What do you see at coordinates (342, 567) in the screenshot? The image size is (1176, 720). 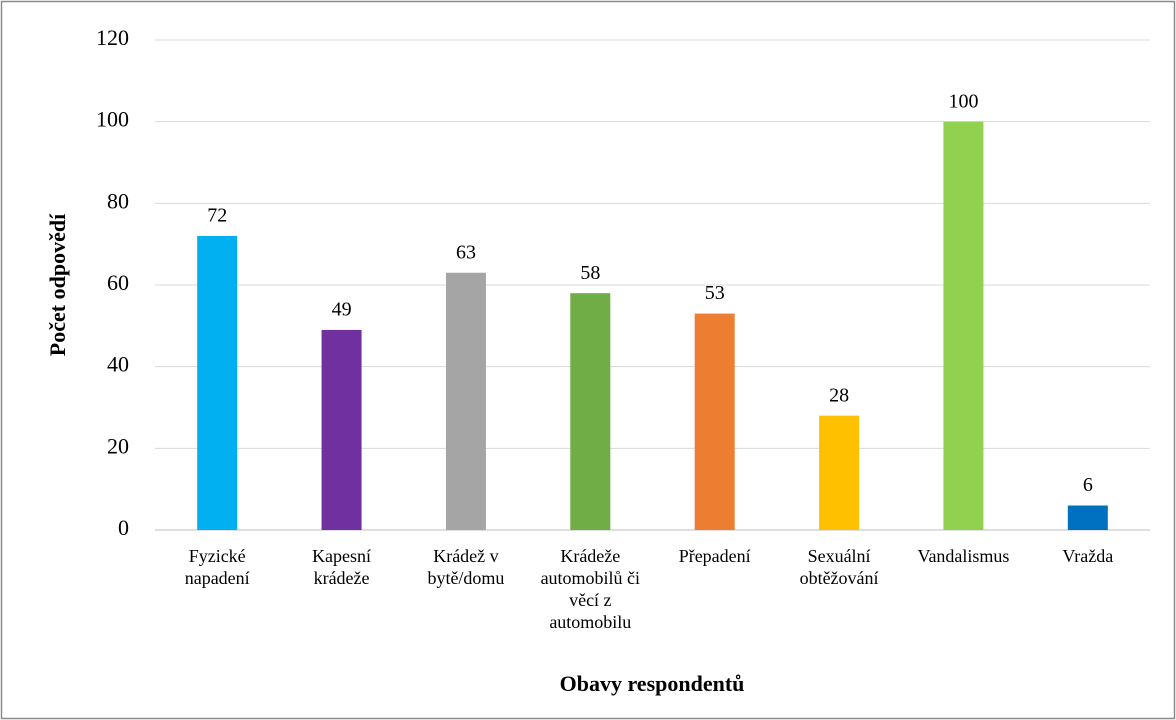 I see `x-tick-label: Kapesní krádeže` at bounding box center [342, 567].